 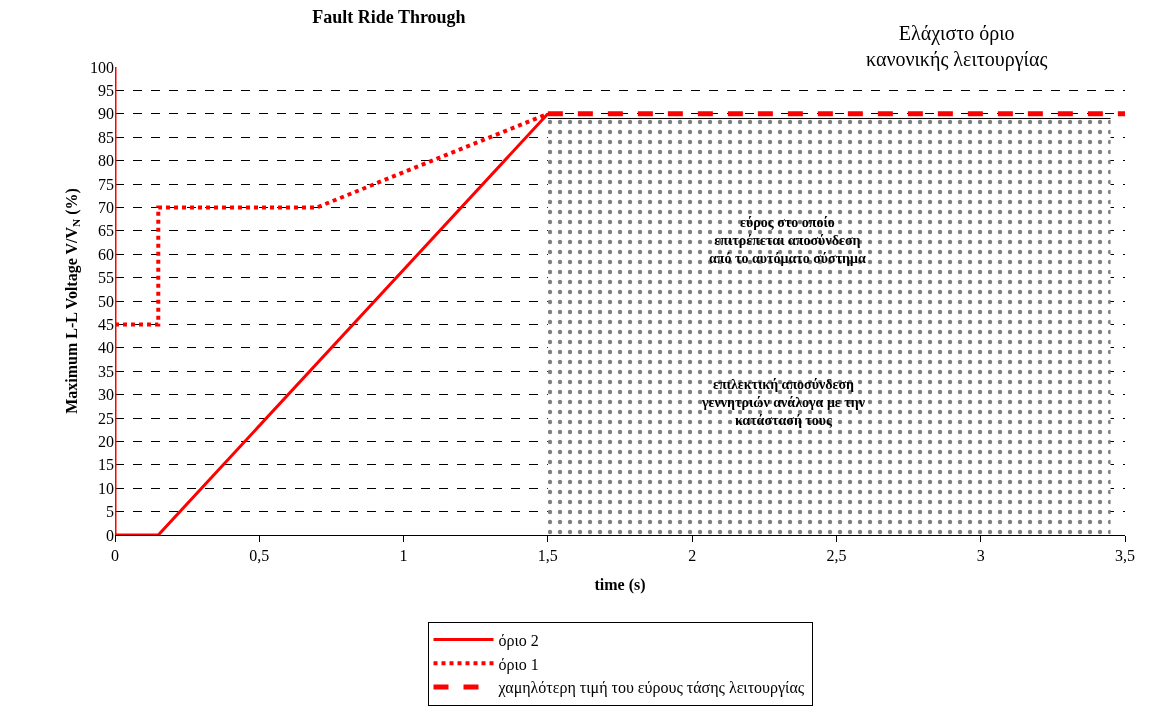 What do you see at coordinates (106, 137) in the screenshot?
I see `y-tick-label: 85` at bounding box center [106, 137].